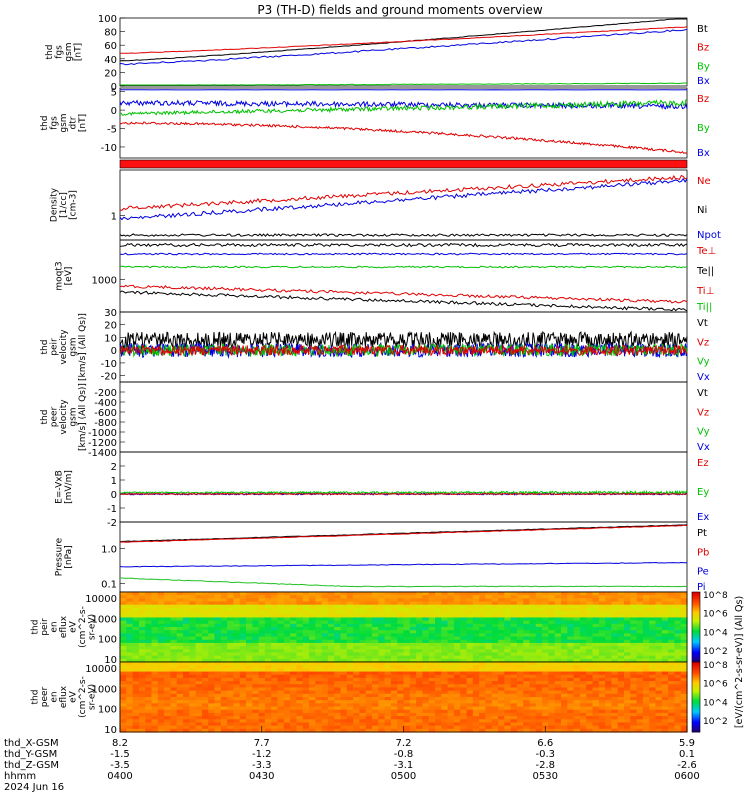 This screenshot has height=804, width=750. I want to click on trace-npot, so click(403, 199).